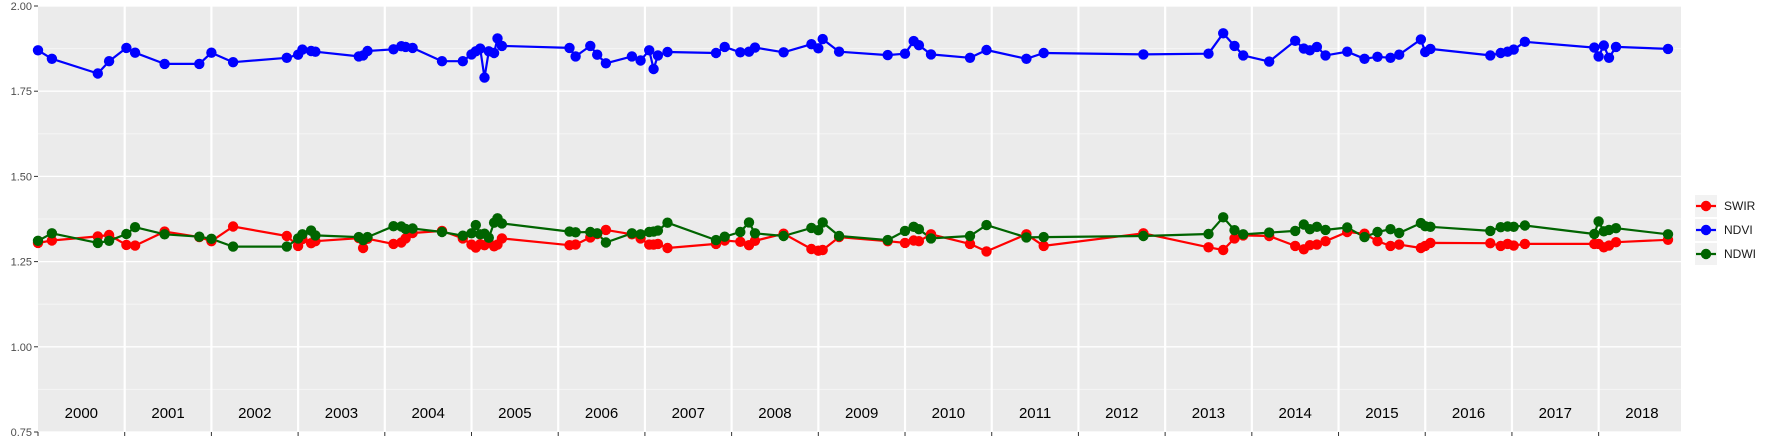  I want to click on legend-label: NDWI, so click(1740, 254).